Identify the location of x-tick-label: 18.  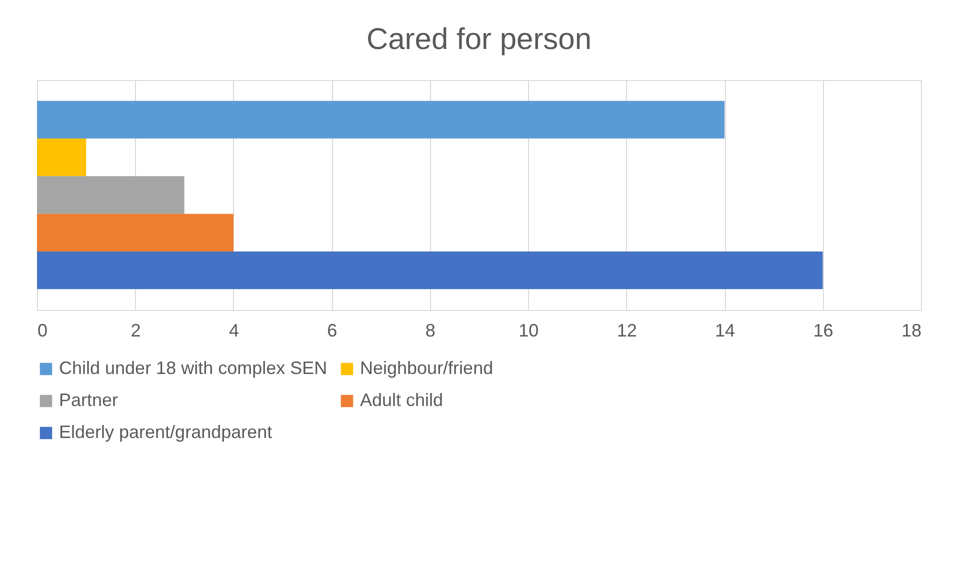
(911, 330).